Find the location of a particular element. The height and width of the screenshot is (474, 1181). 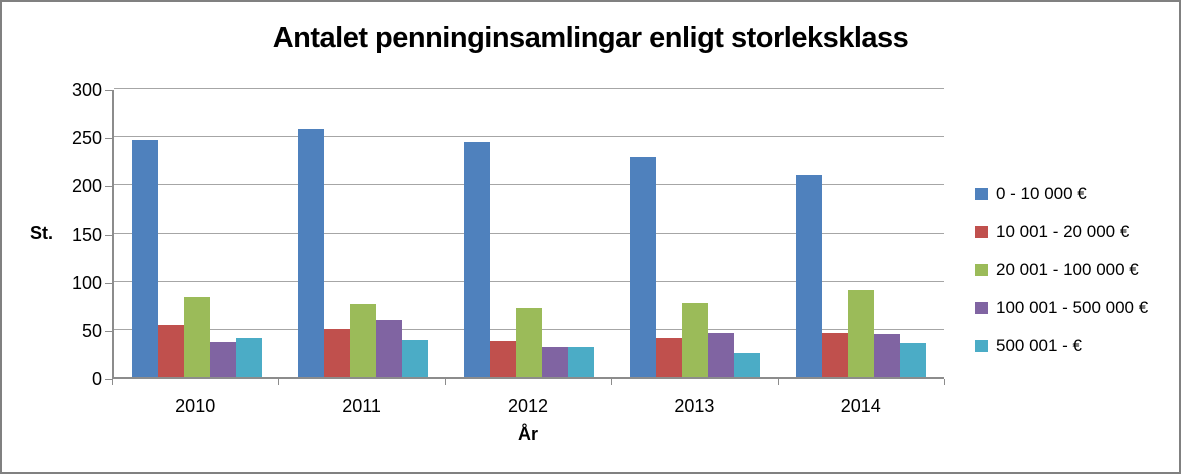

legend-label: 100 001 - 500 000 € is located at coordinates (1072, 307).